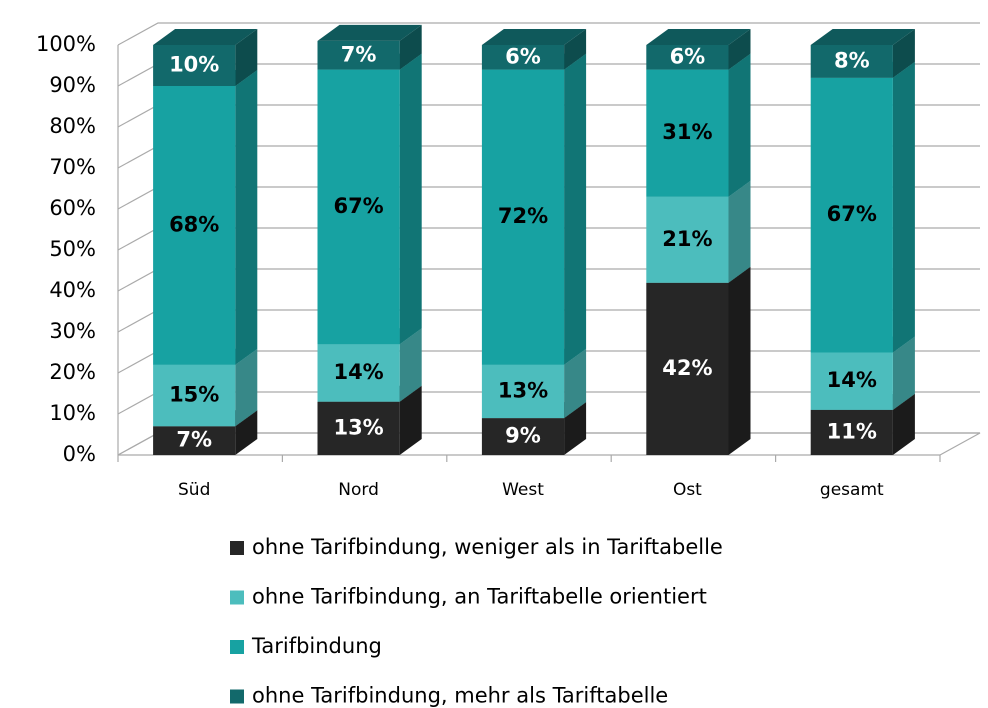  Describe the element at coordinates (66, 44) in the screenshot. I see `y-tick-label: 100%` at that location.